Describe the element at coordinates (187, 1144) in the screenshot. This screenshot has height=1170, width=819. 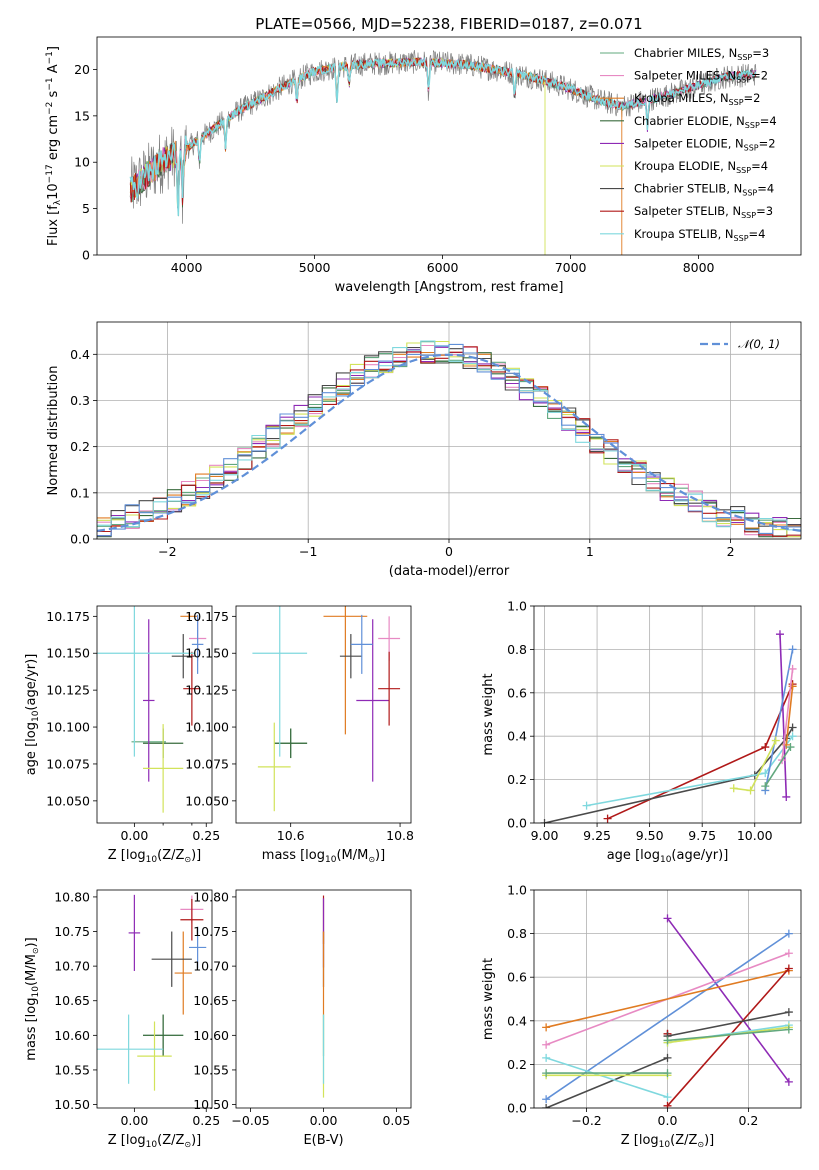
I see `xlabel-sun: ⊙` at that location.